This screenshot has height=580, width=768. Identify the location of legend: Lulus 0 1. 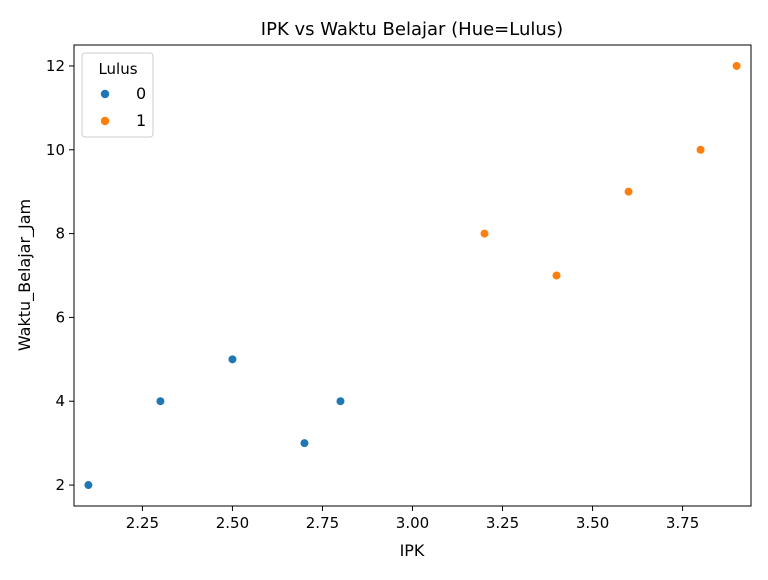
(117, 95).